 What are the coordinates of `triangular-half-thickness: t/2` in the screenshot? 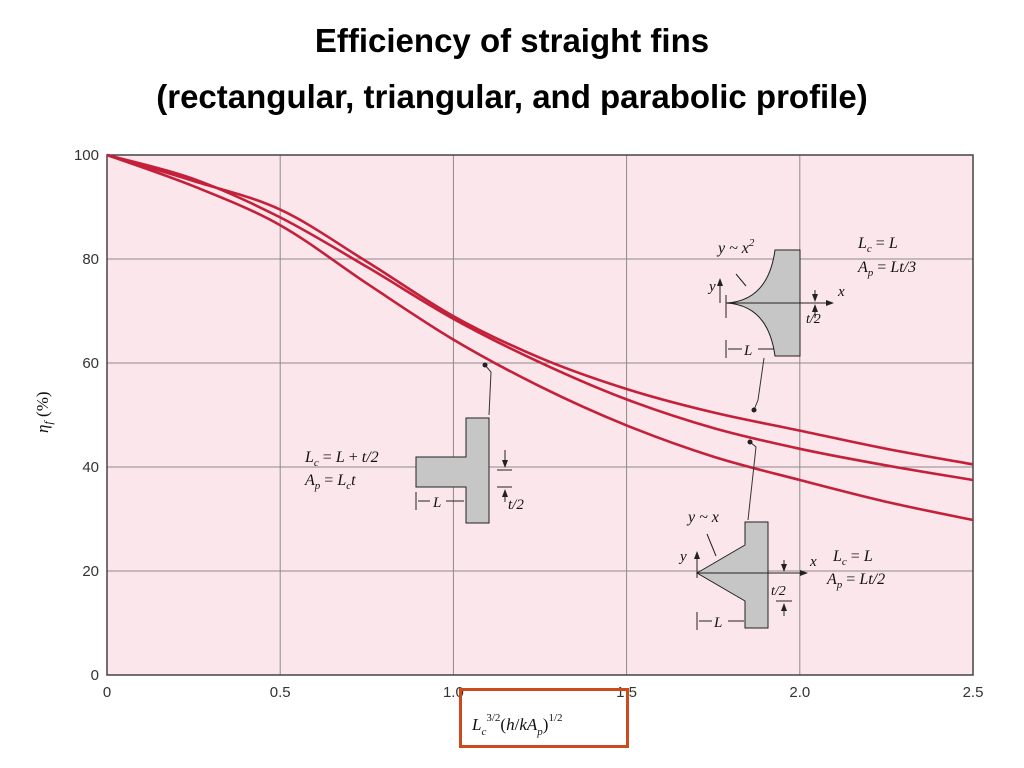 It's located at (778, 591).